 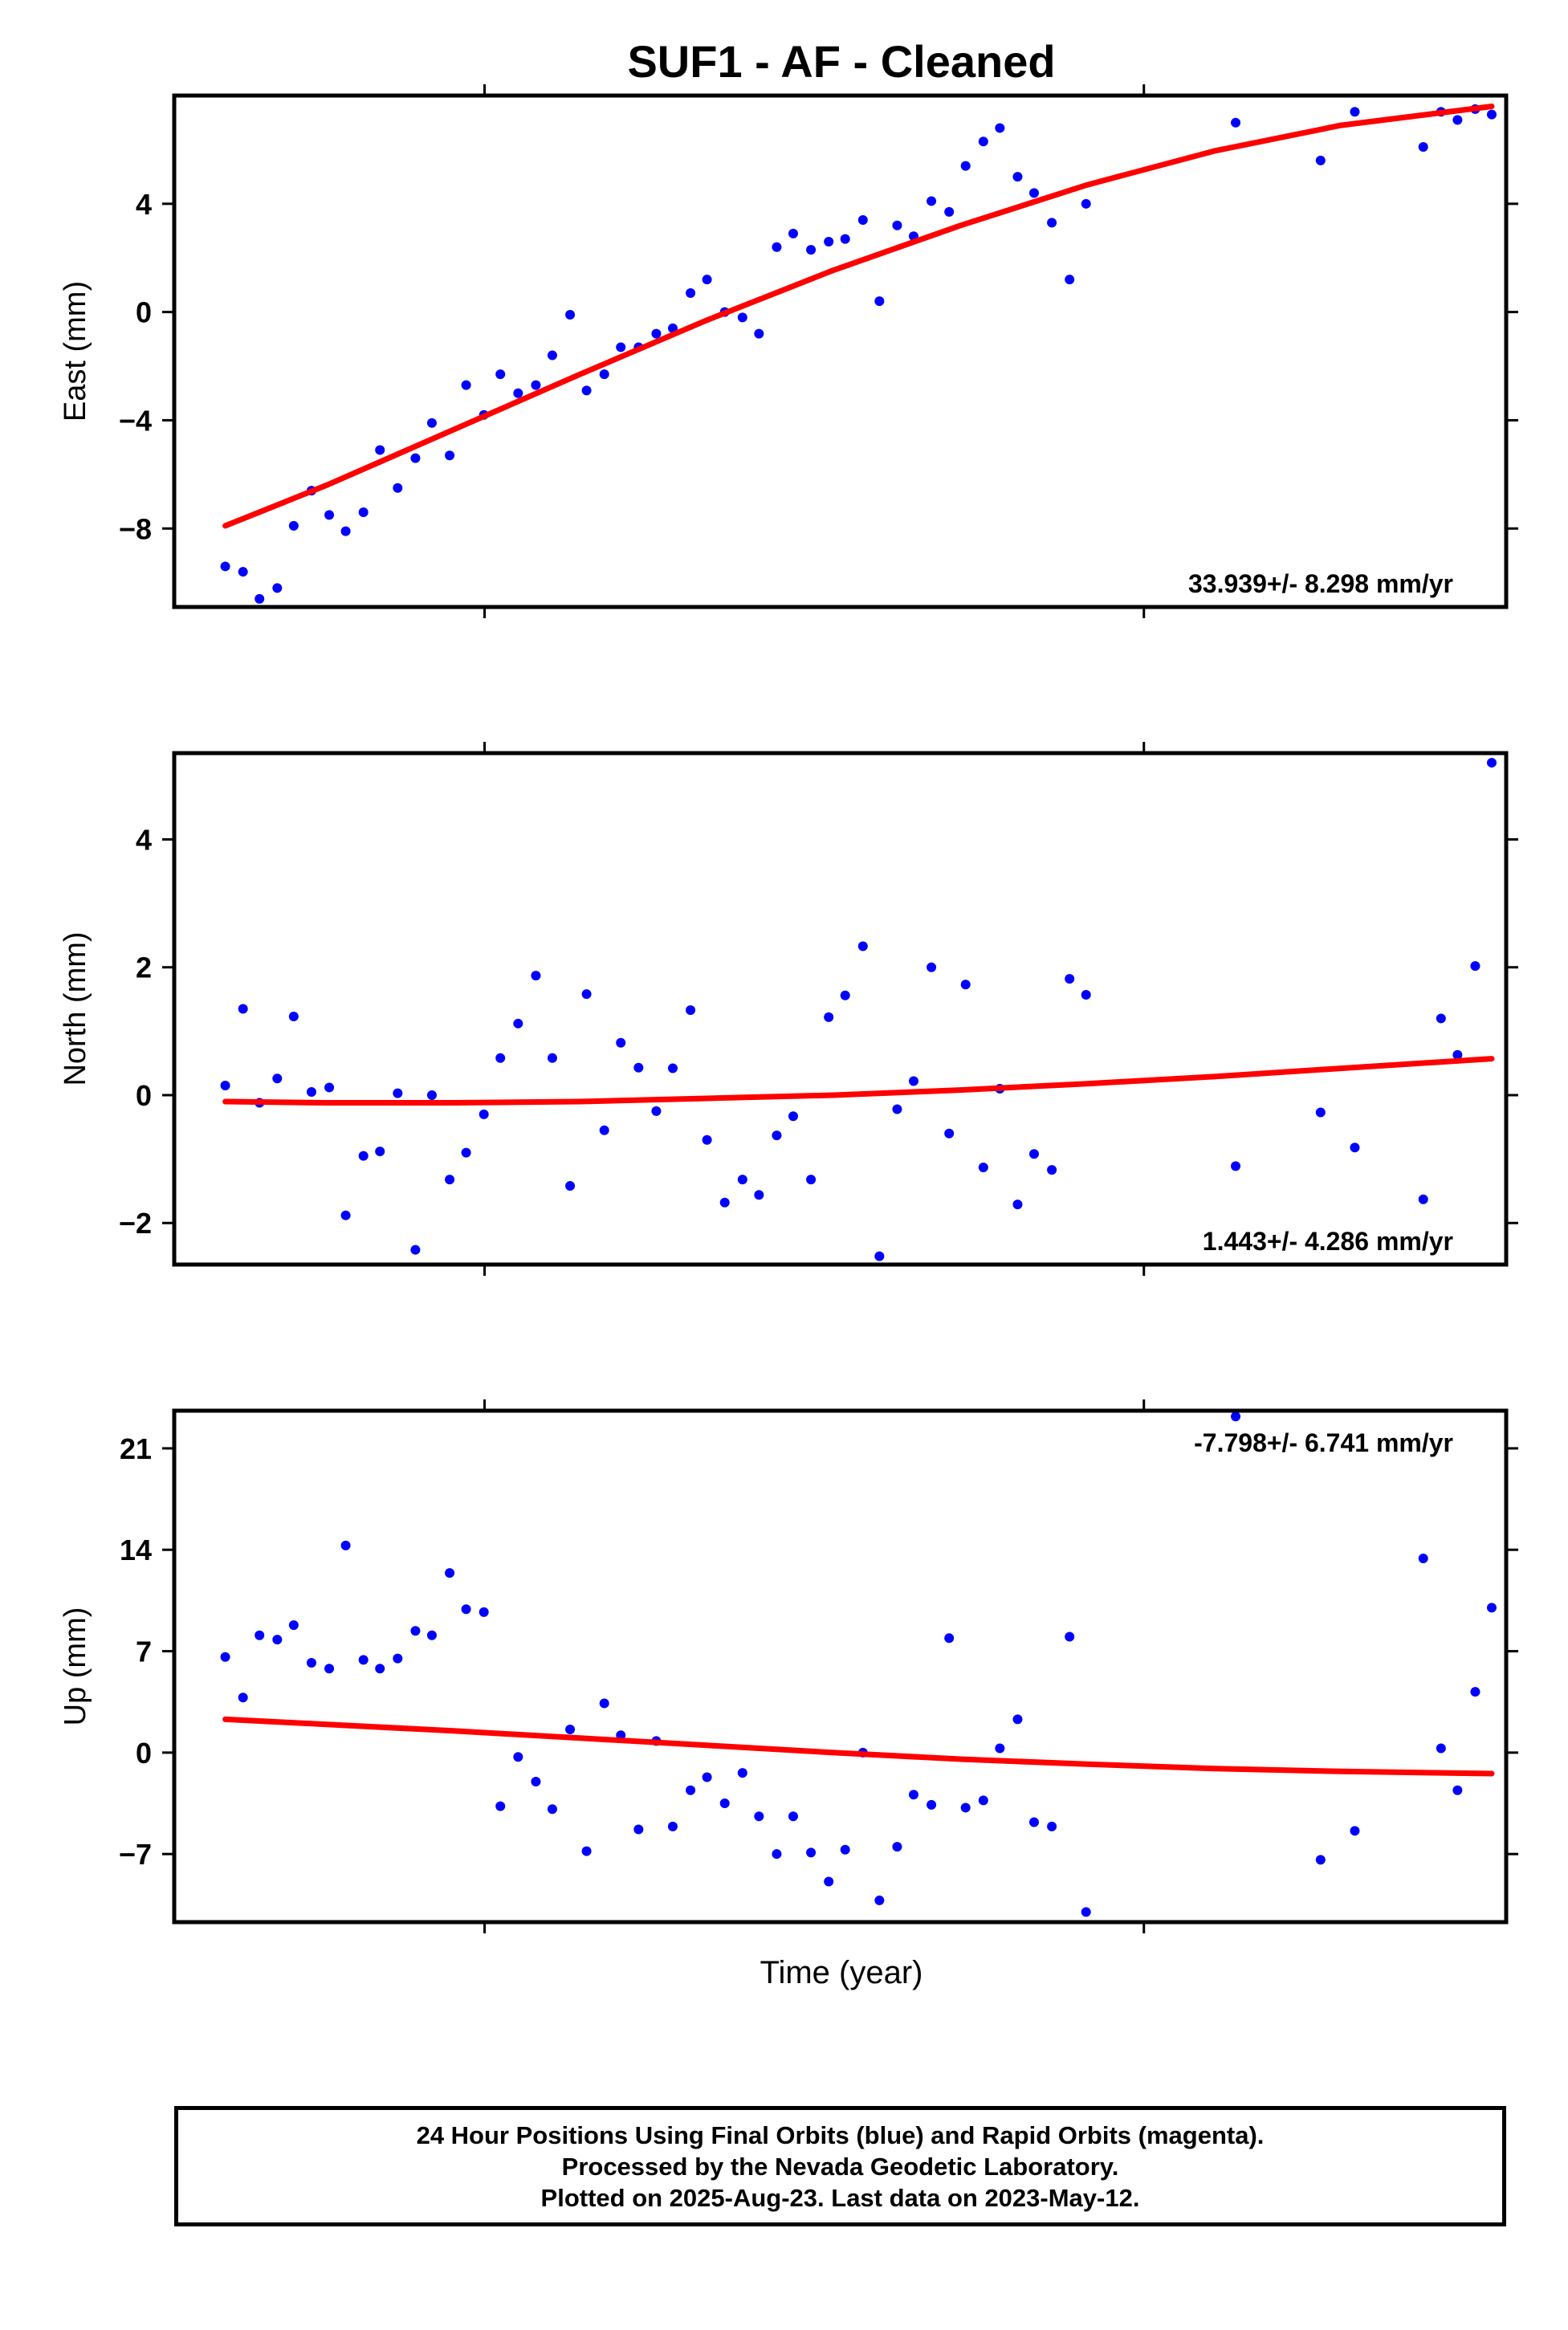 What do you see at coordinates (135, 1854) in the screenshot?
I see `y-tick-label: −7` at bounding box center [135, 1854].